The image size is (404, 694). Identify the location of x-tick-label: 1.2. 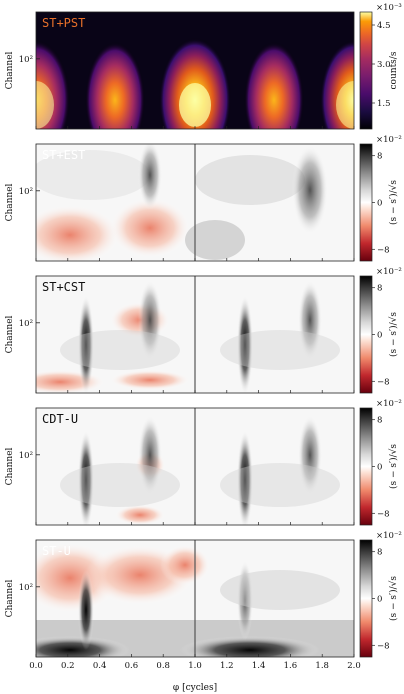
(227, 666).